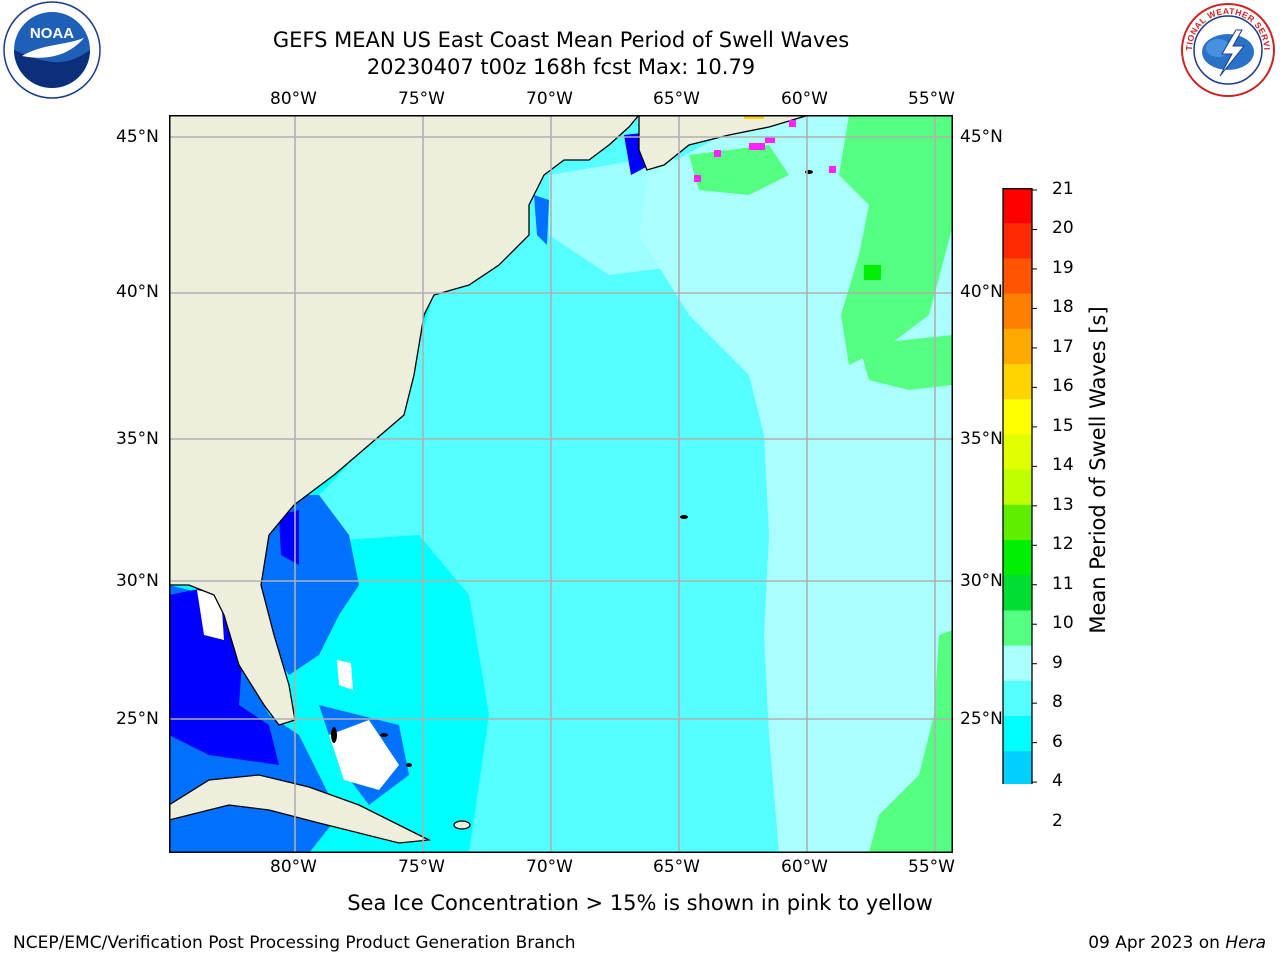 This screenshot has height=960, width=1280. I want to click on colorbar-tick-label: 10, so click(1063, 623).